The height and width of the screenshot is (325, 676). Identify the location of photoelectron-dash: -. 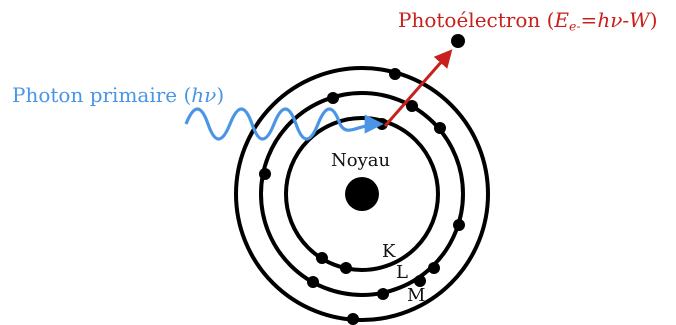
(626, 20).